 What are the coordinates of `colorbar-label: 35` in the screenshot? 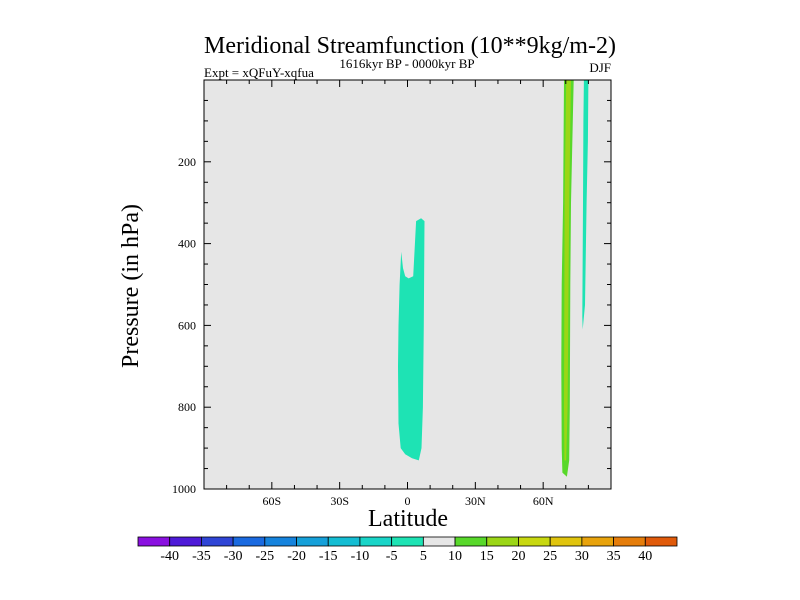 It's located at (614, 556).